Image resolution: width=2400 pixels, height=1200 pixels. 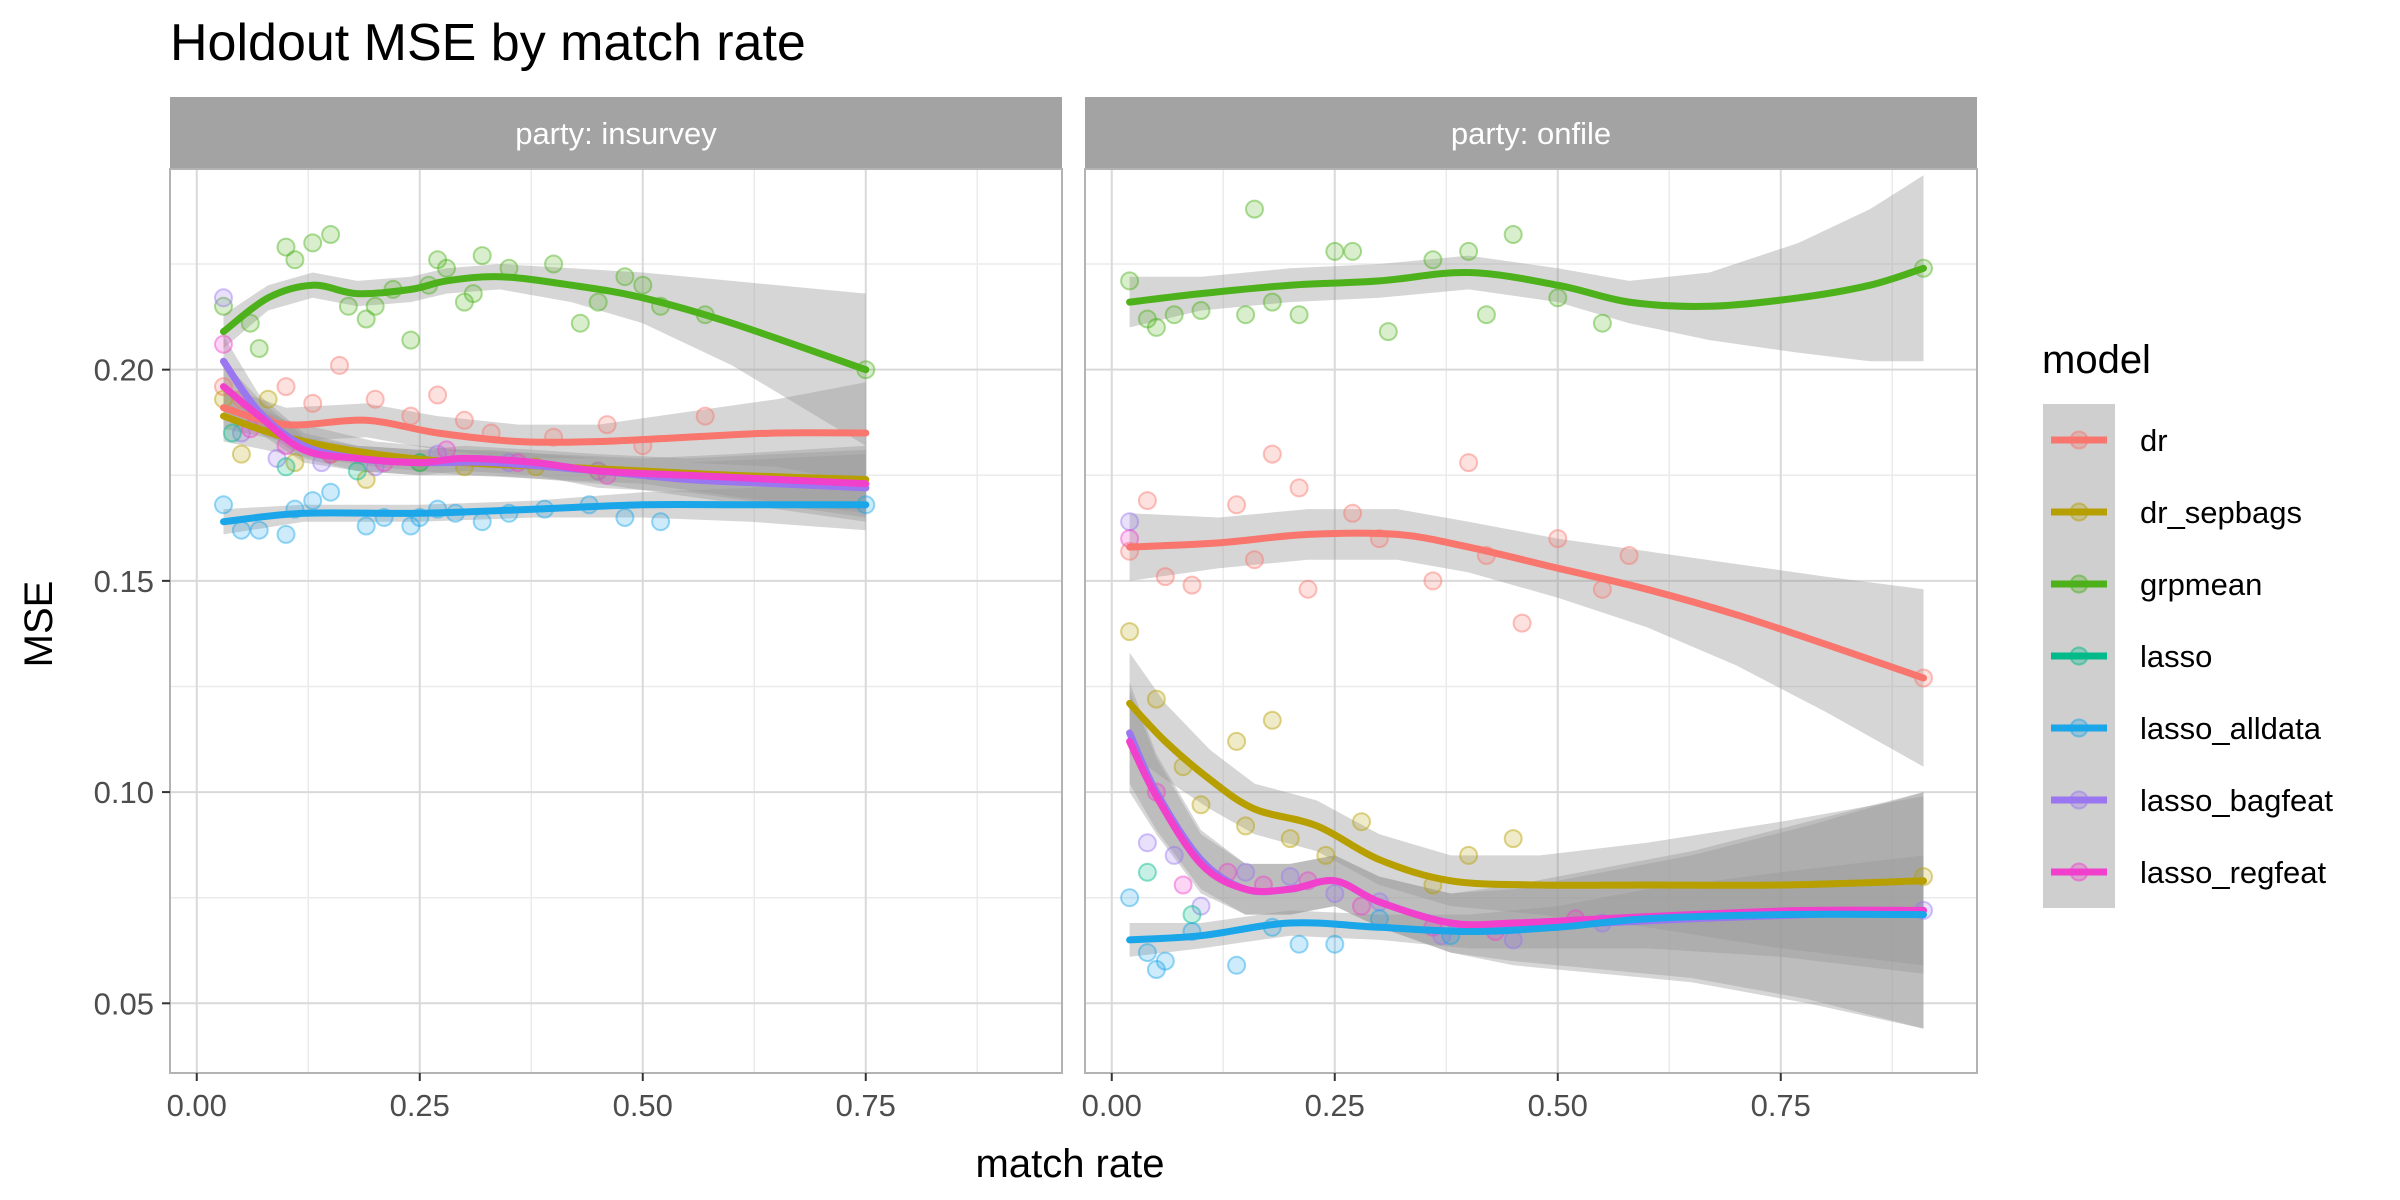 I want to click on legend-label: grpmean, so click(x=2201, y=584).